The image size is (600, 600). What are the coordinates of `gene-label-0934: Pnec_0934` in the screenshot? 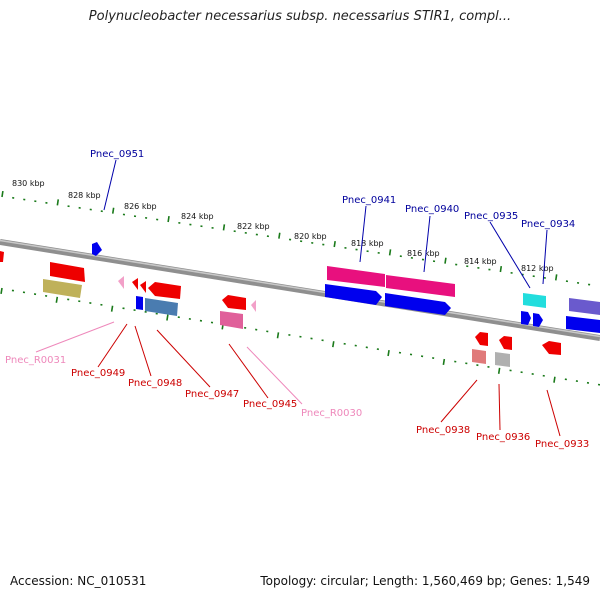 It's located at (548, 224).